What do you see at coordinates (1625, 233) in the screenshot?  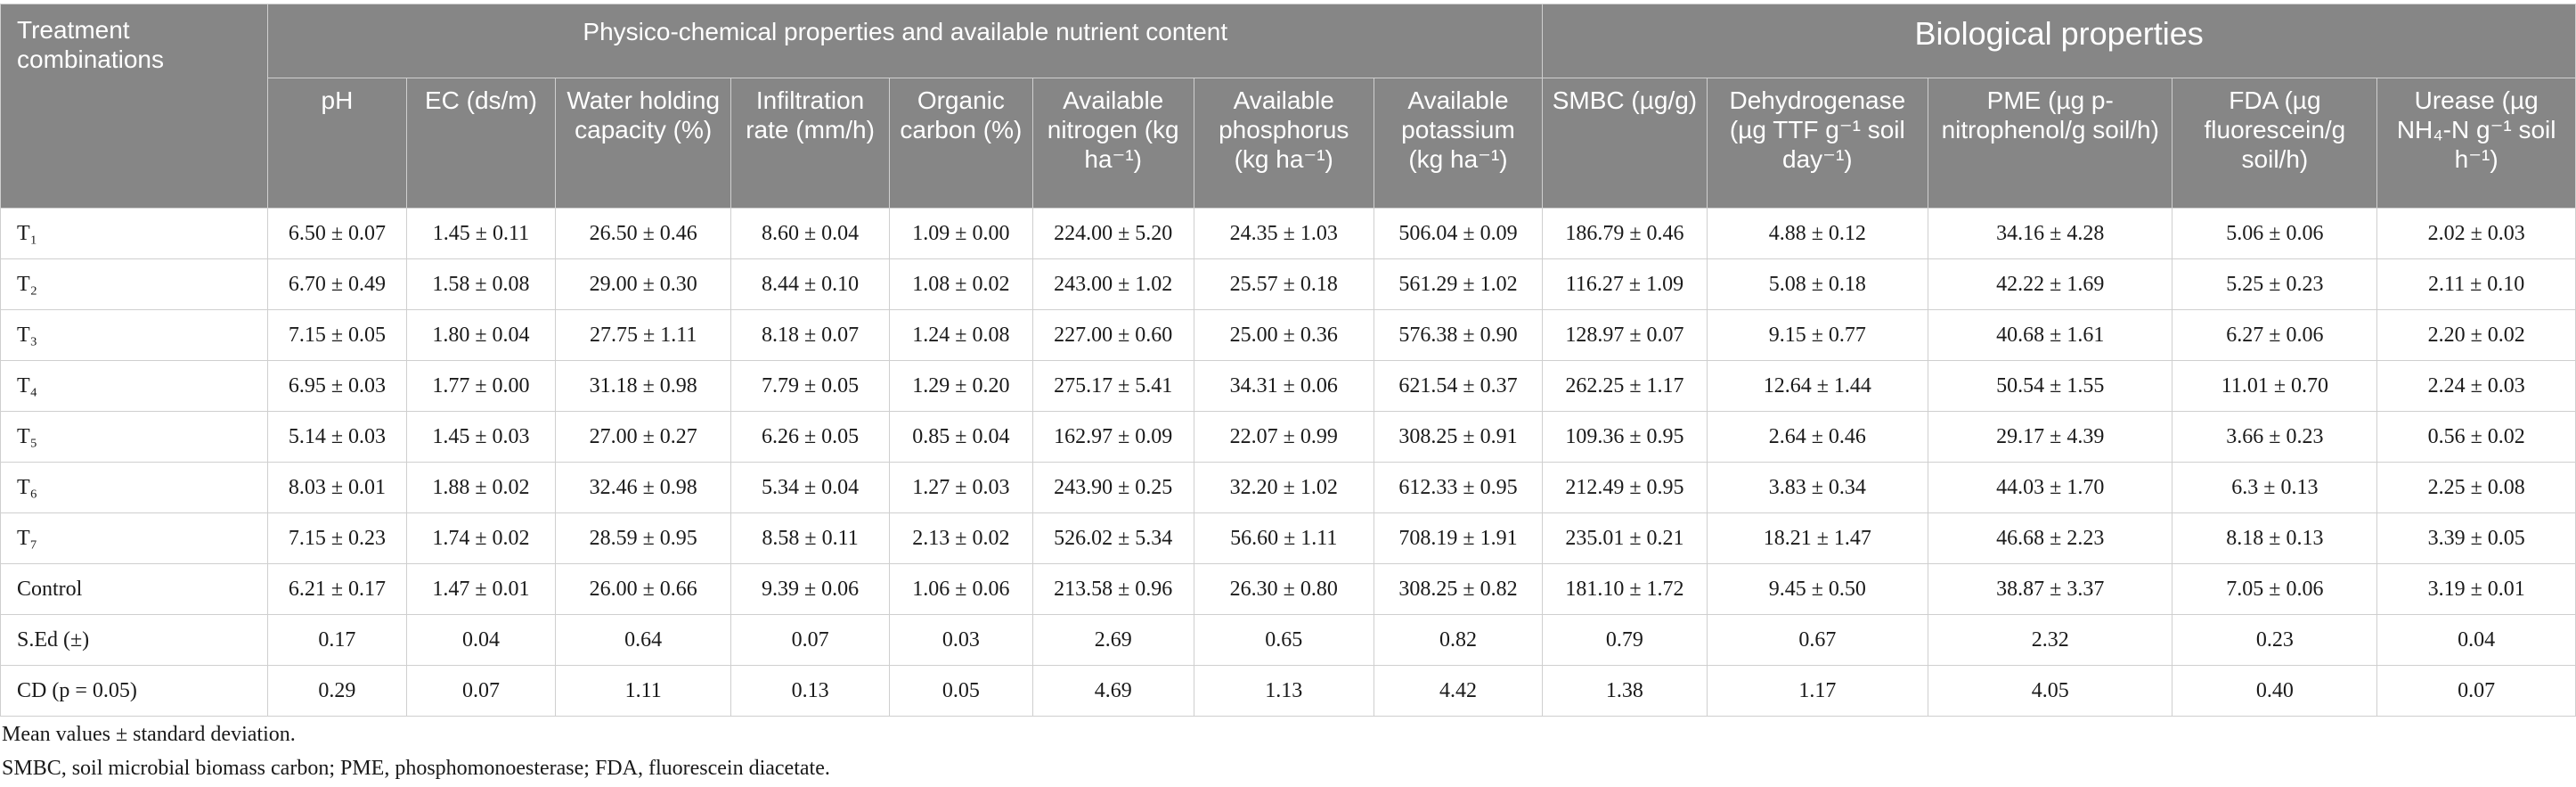 I see `table-cell: 186.79 ± 0.46` at bounding box center [1625, 233].